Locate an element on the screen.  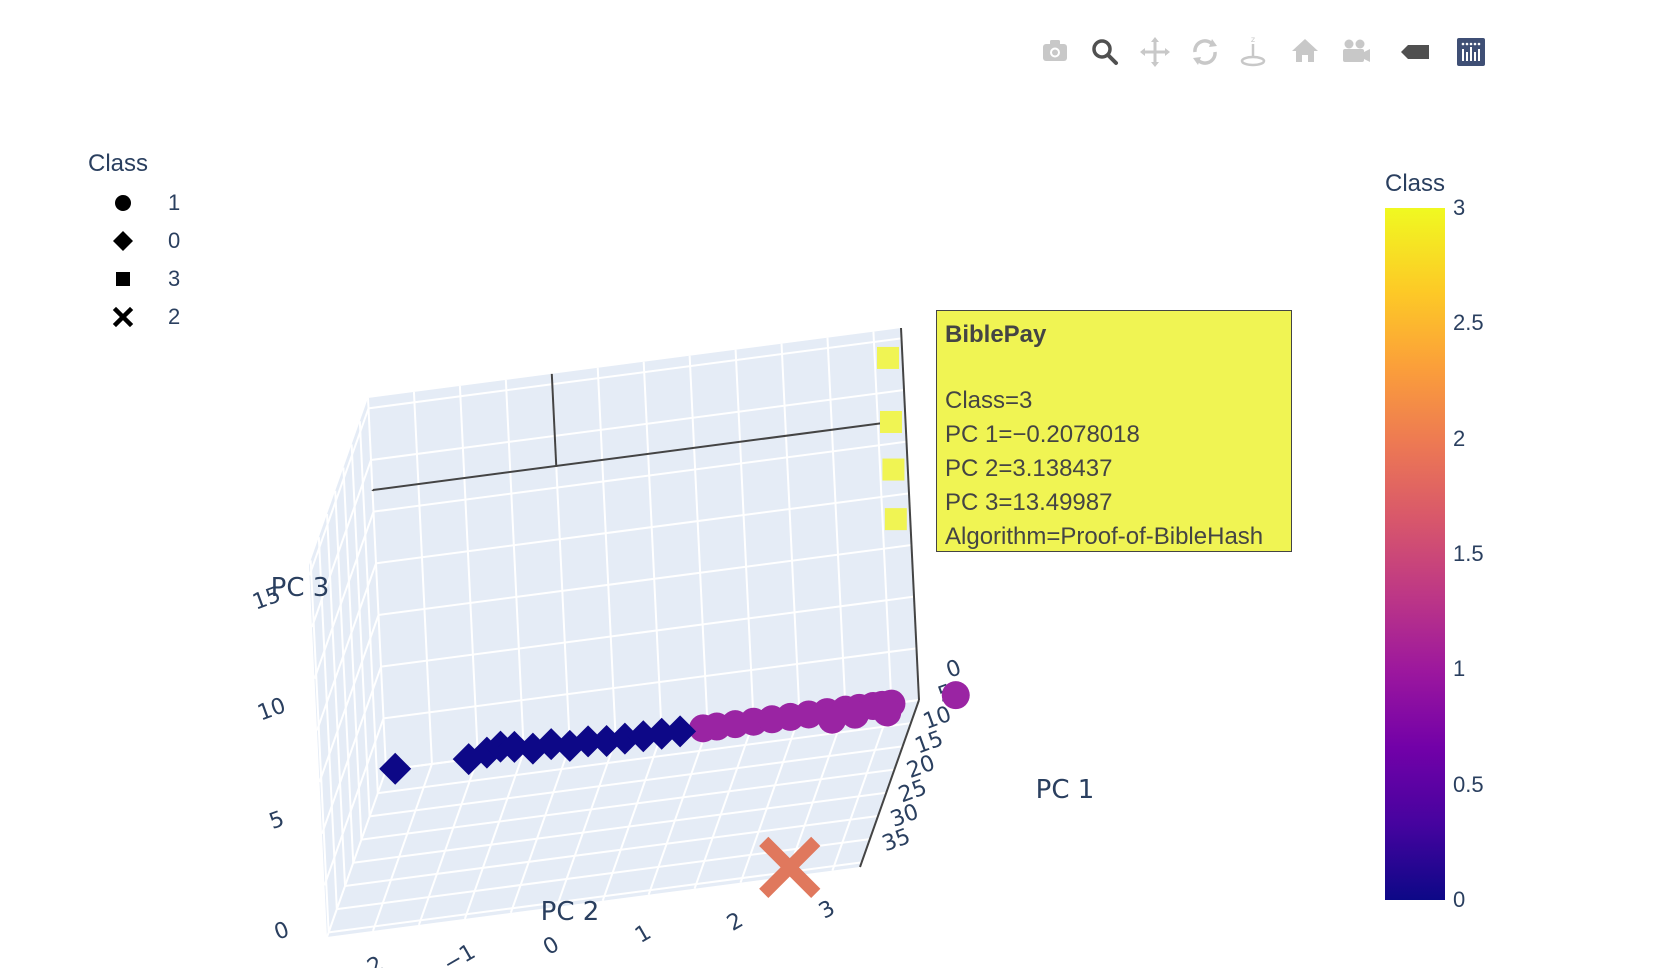
zoom-button is located at coordinates (1105, 52).